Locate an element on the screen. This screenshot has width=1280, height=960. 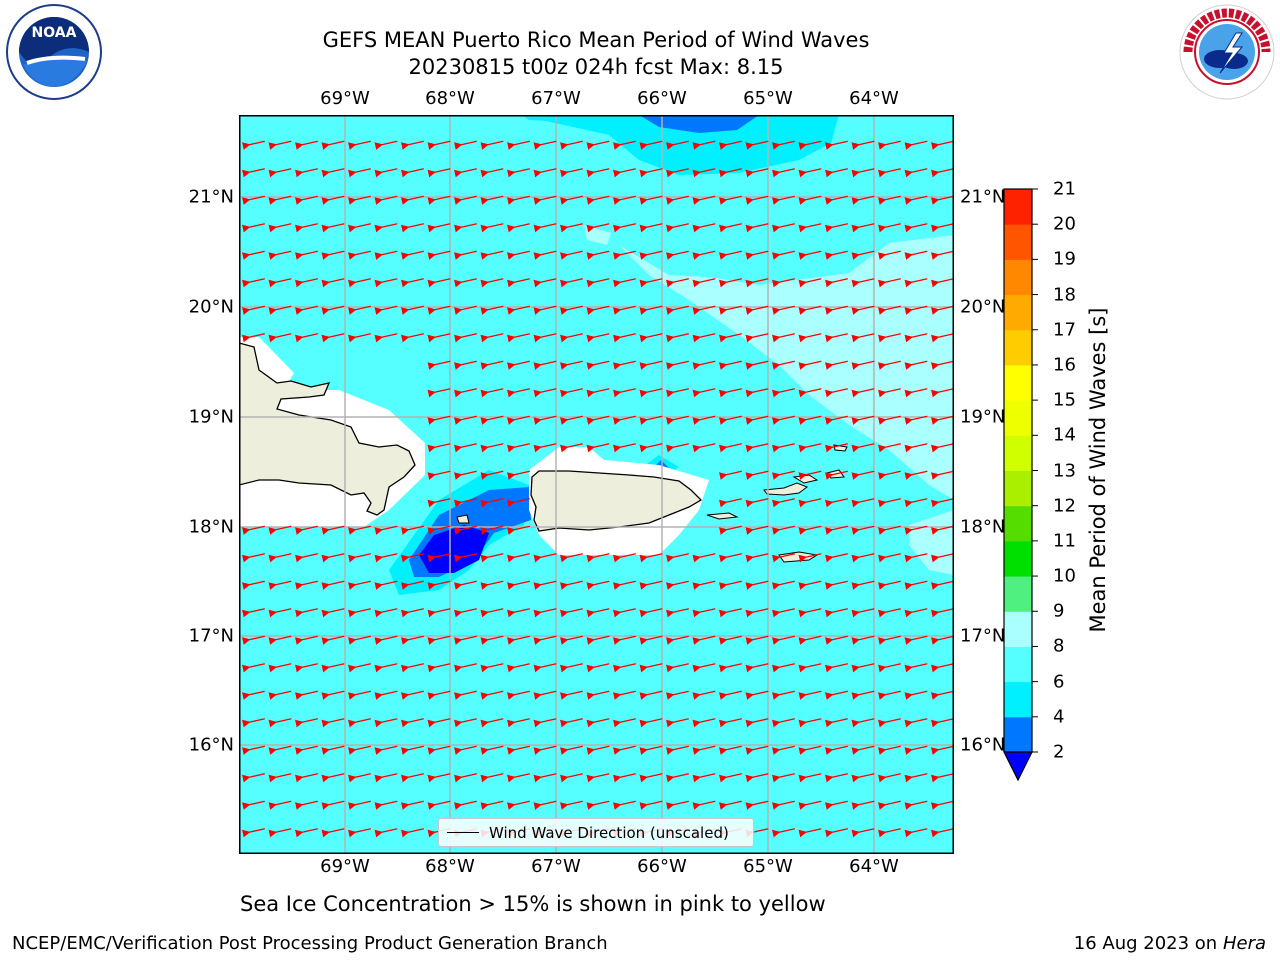
period-4-6-region is located at coordinates (699, 124).